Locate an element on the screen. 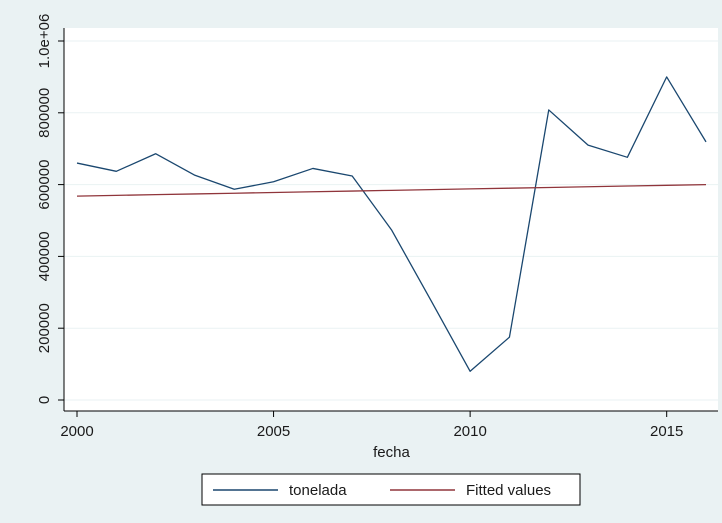 The image size is (722, 523). x-tick-label: 2010 is located at coordinates (469, 431).